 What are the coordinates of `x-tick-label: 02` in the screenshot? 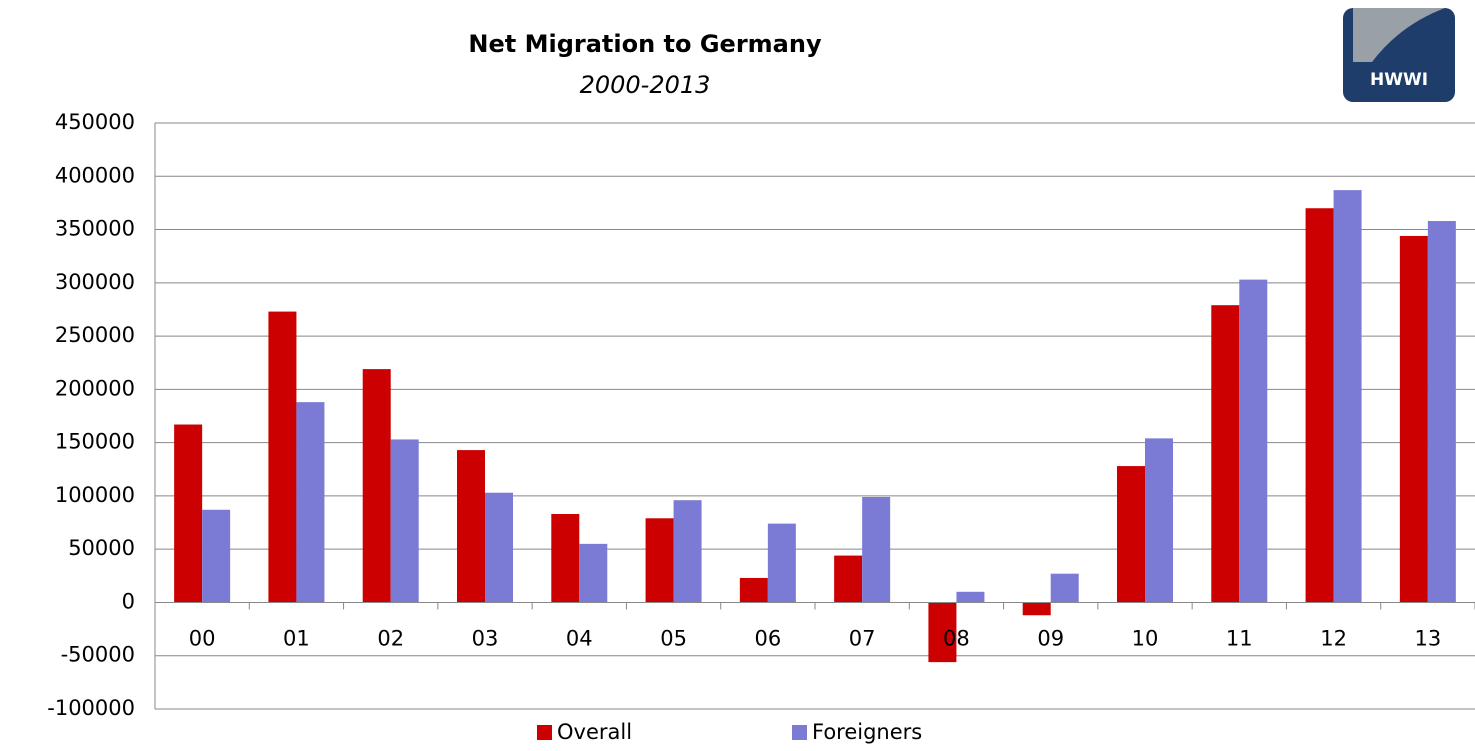 It's located at (390, 638).